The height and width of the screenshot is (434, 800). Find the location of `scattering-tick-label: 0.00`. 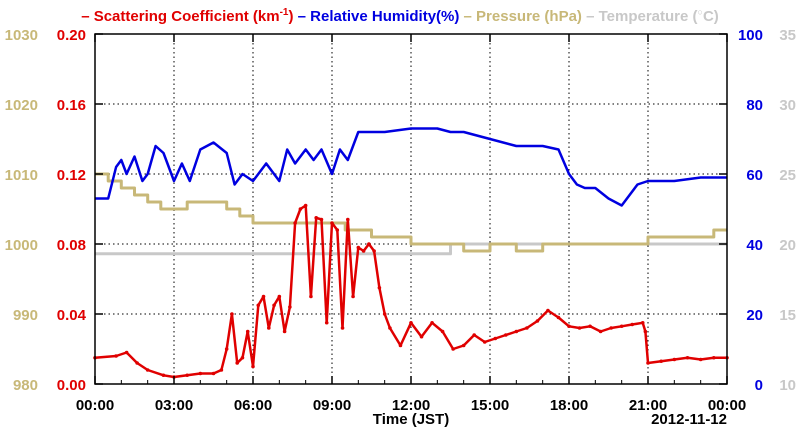

scattering-tick-label: 0.00 is located at coordinates (71, 385).